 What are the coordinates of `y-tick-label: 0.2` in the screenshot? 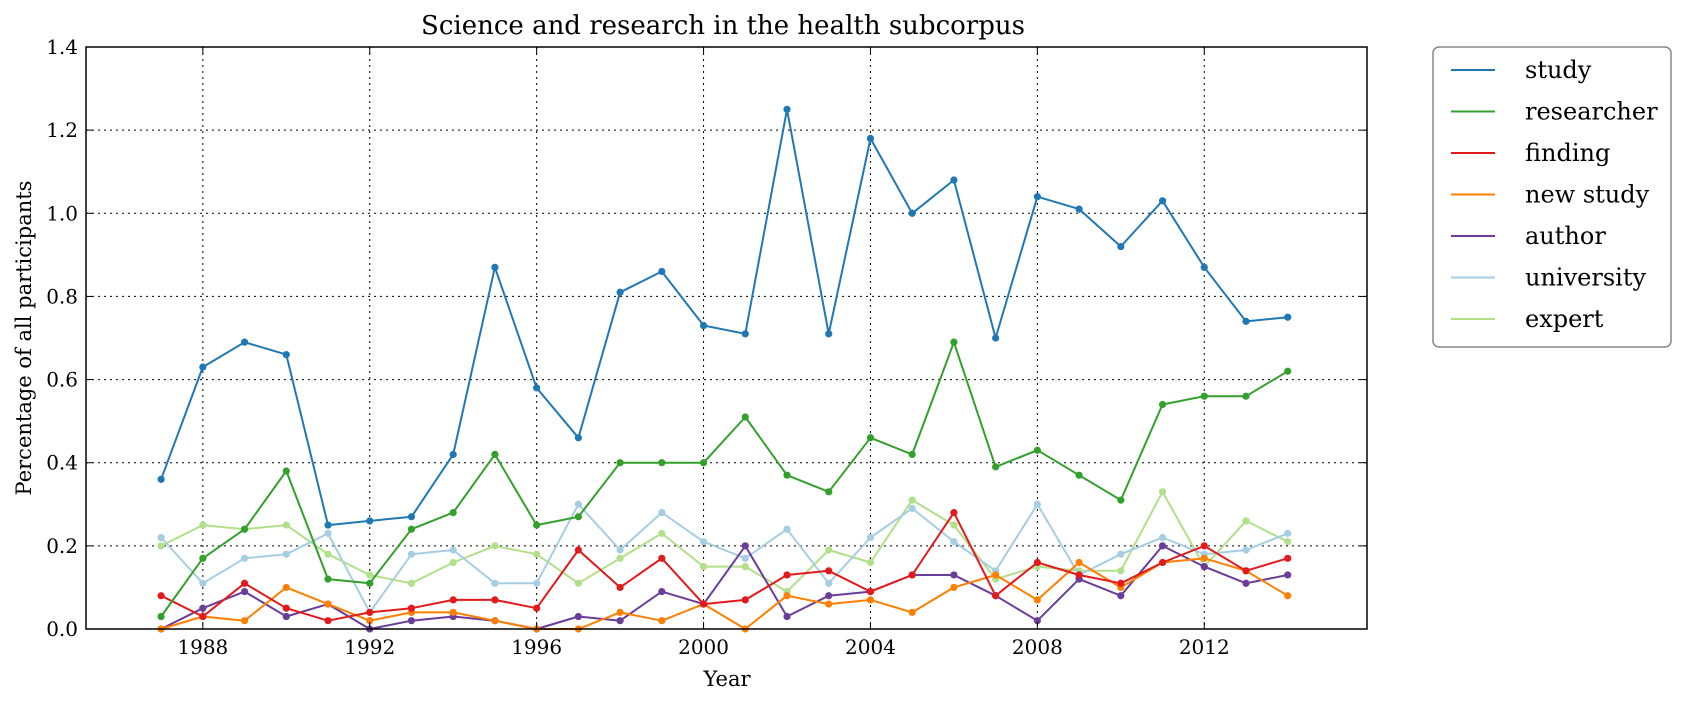 It's located at (62, 546).